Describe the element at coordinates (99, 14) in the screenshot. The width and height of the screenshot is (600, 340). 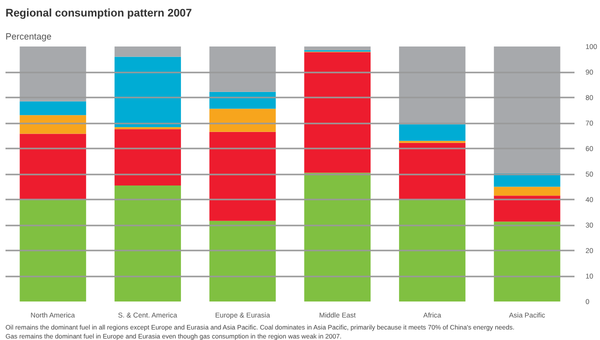
I see `chart-title: Regional consumption pattern 2007` at that location.